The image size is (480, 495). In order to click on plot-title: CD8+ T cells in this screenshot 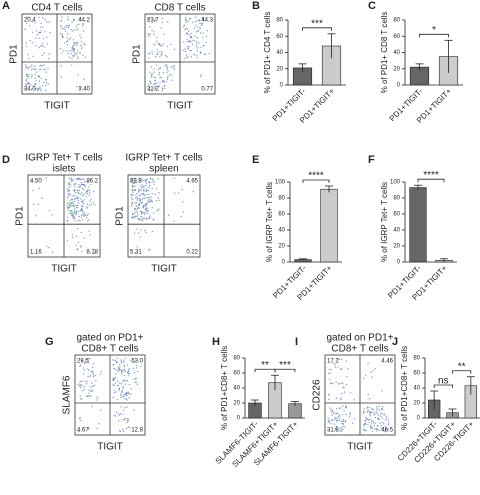, I will do `click(109, 349)`.